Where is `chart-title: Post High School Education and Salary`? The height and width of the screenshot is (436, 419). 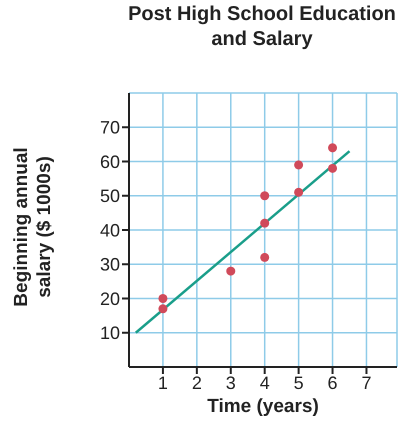
chart-title: Post High School Education and Salary is located at coordinates (262, 27).